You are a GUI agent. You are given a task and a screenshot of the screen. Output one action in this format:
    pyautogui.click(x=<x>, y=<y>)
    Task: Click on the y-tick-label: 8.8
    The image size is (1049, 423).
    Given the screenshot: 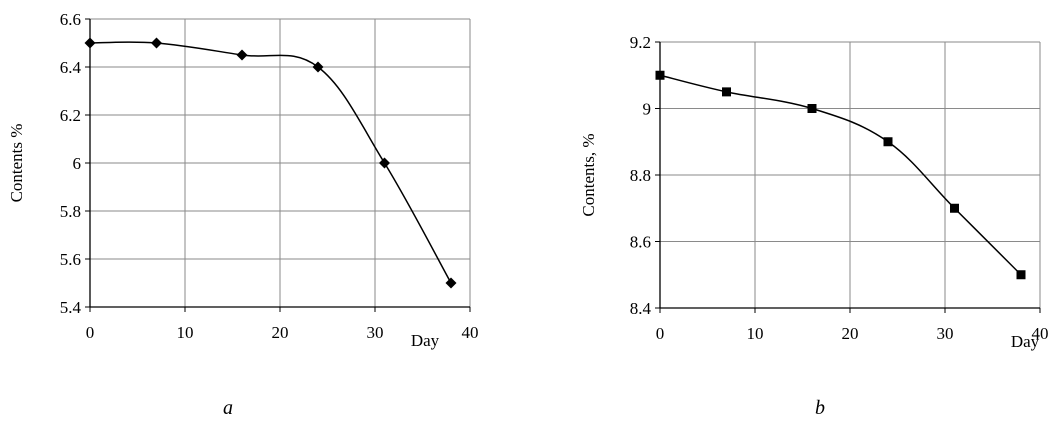 What is the action you would take?
    pyautogui.click(x=640, y=175)
    